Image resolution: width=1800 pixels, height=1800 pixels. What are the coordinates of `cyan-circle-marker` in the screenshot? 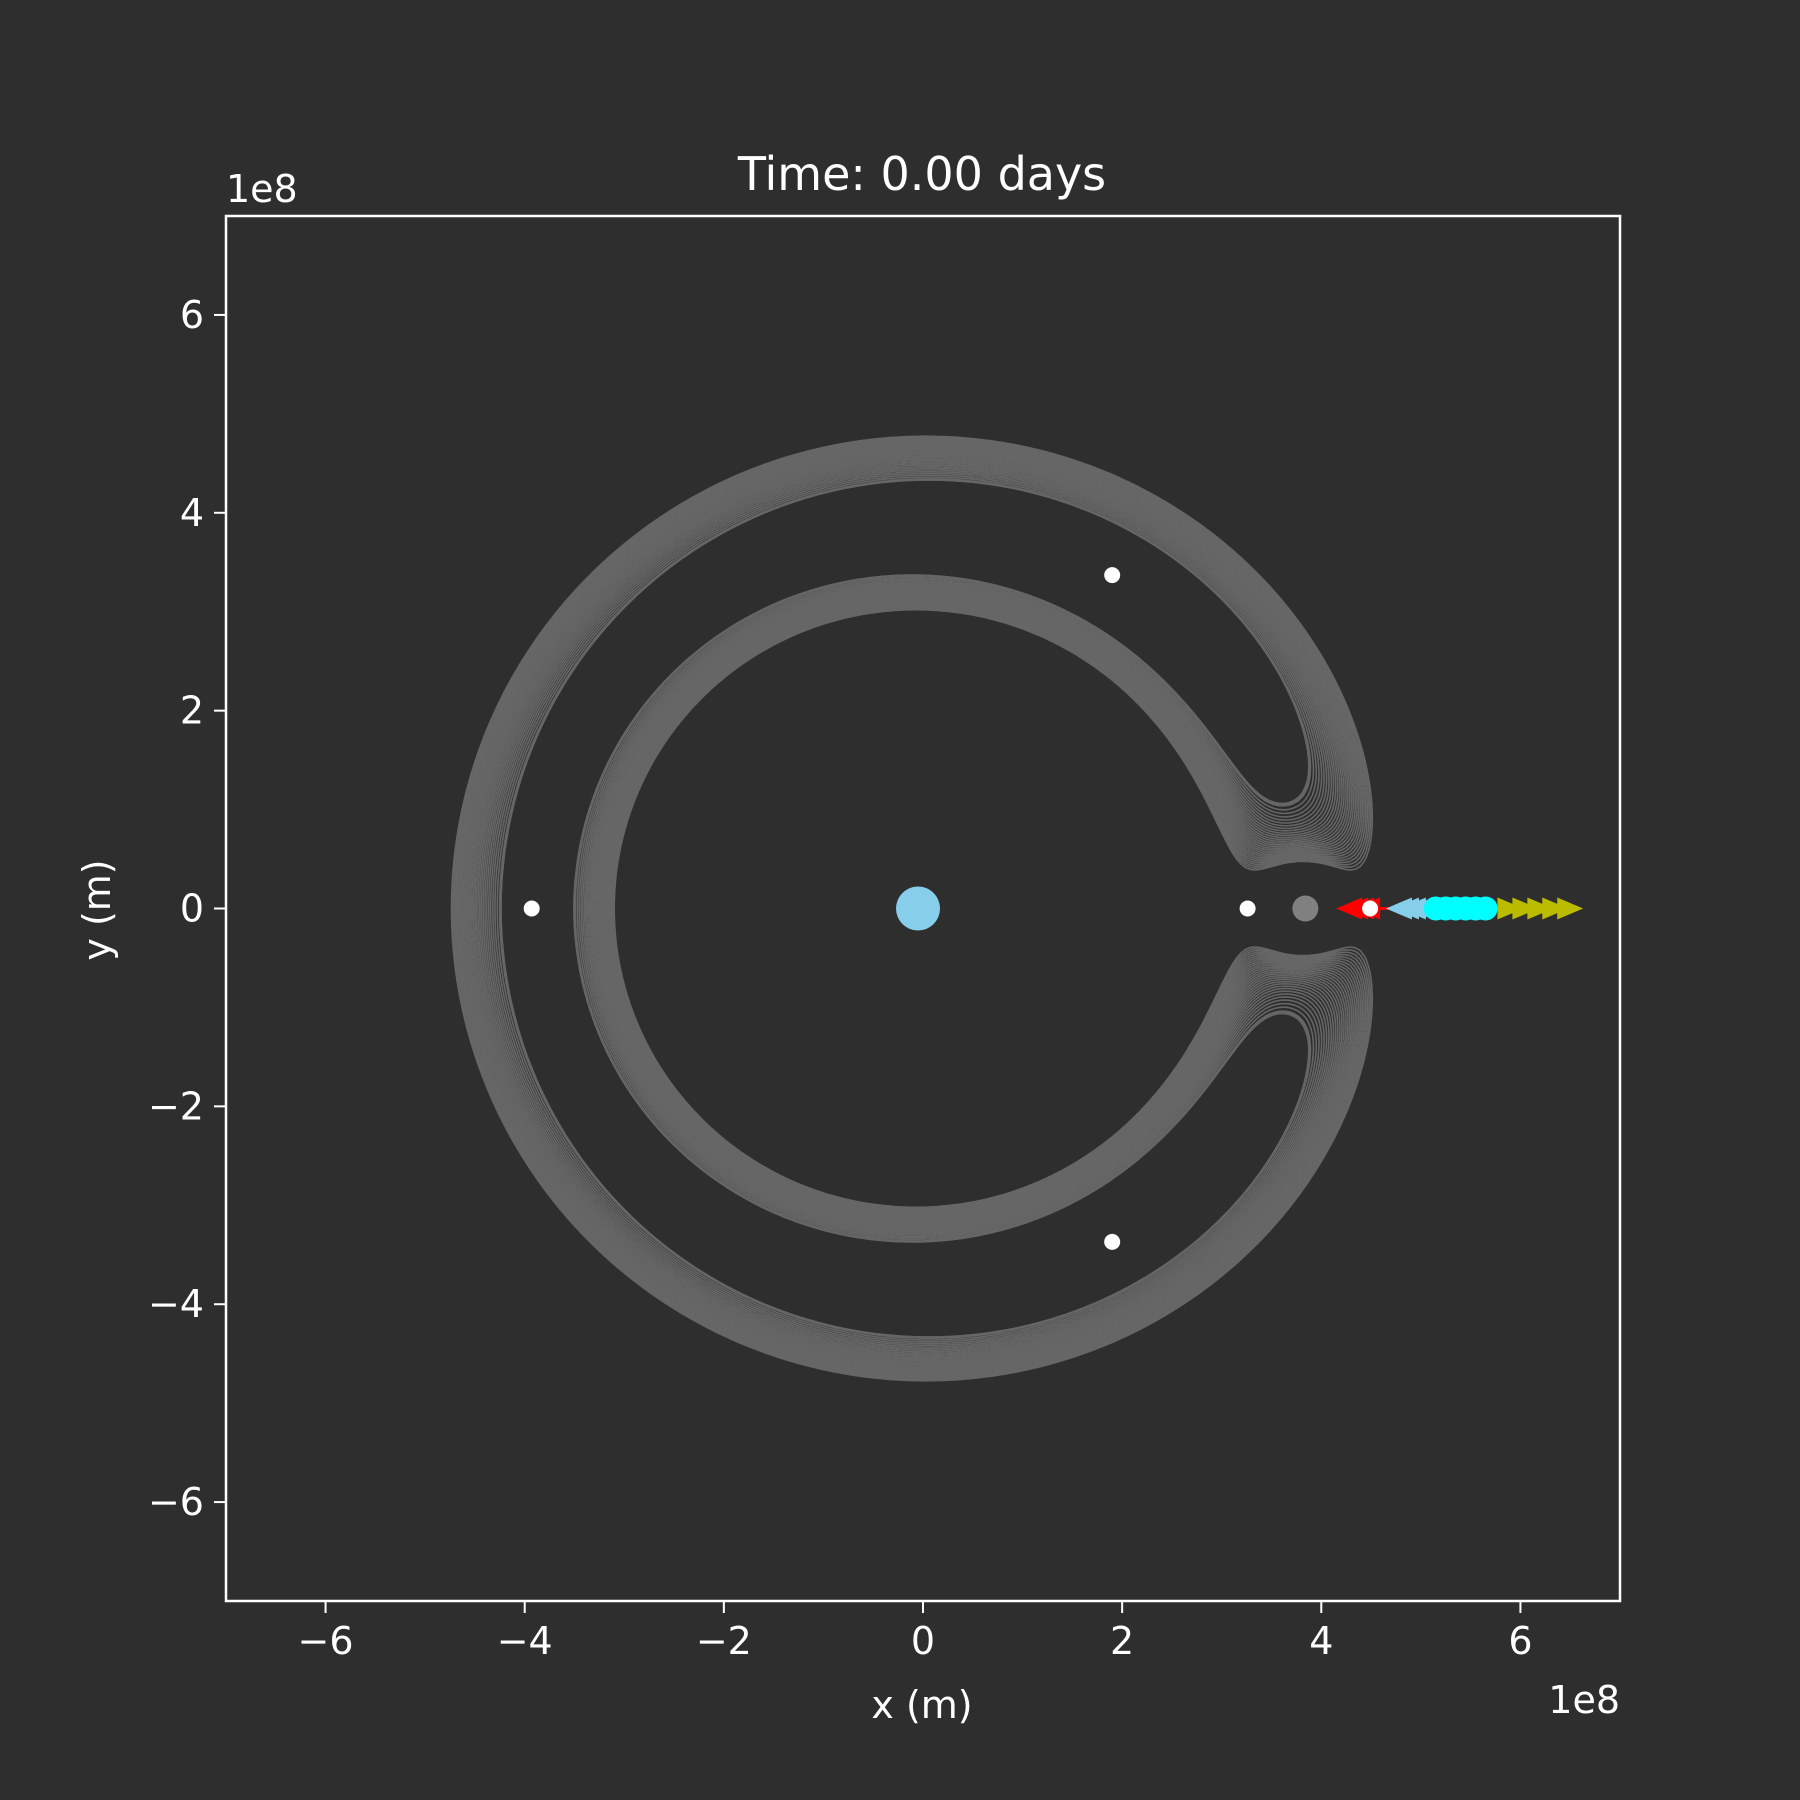 It's located at (1485, 908).